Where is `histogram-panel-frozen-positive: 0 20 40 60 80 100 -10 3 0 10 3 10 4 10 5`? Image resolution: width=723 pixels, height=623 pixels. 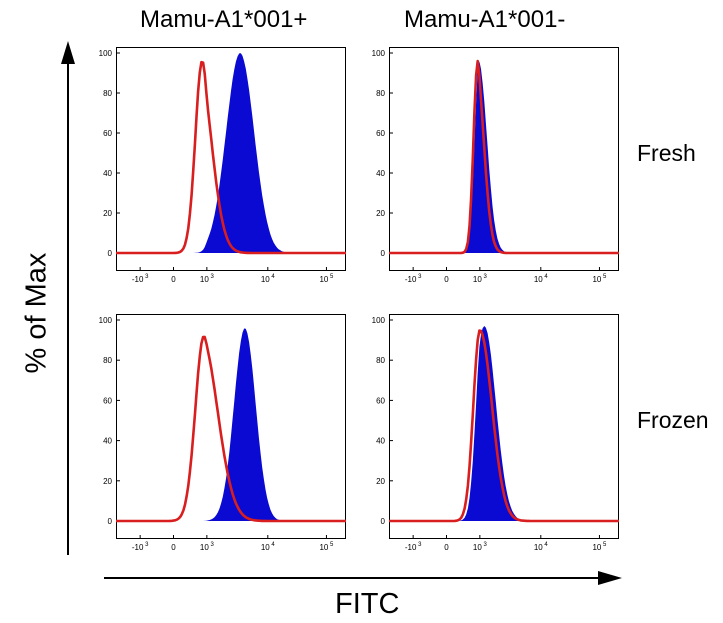
histogram-panel-frozen-positive: 0 20 40 60 80 100 -10 3 0 10 3 10 4 10 5 is located at coordinates (222, 433).